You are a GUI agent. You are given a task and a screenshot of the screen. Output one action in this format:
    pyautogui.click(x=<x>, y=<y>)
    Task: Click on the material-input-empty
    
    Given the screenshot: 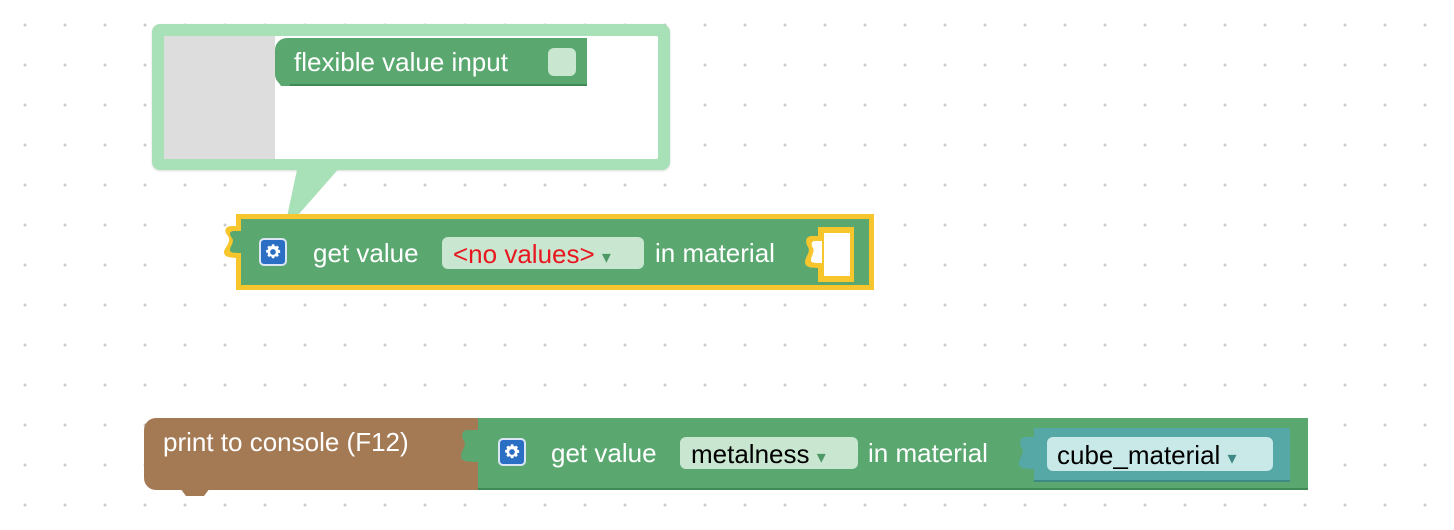 What is the action you would take?
    pyautogui.click(x=837, y=254)
    